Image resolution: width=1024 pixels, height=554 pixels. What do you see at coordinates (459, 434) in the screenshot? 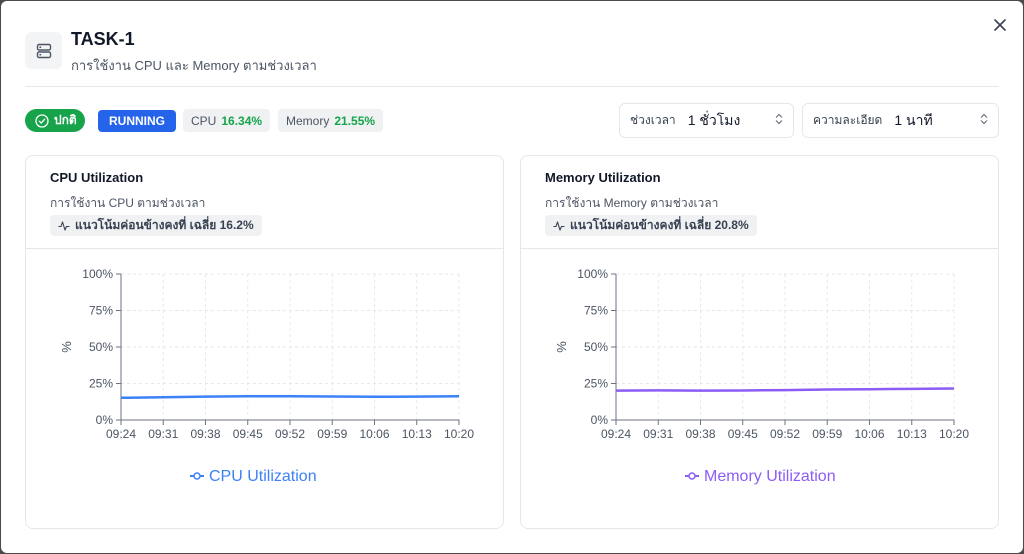
I see `cpu-chart-xtick-label: 10:20` at bounding box center [459, 434].